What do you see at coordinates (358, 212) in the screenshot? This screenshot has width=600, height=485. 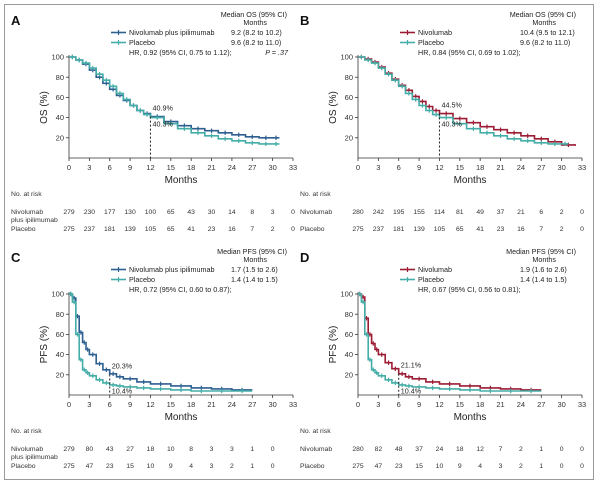 I see `at-risk-value: 280` at bounding box center [358, 212].